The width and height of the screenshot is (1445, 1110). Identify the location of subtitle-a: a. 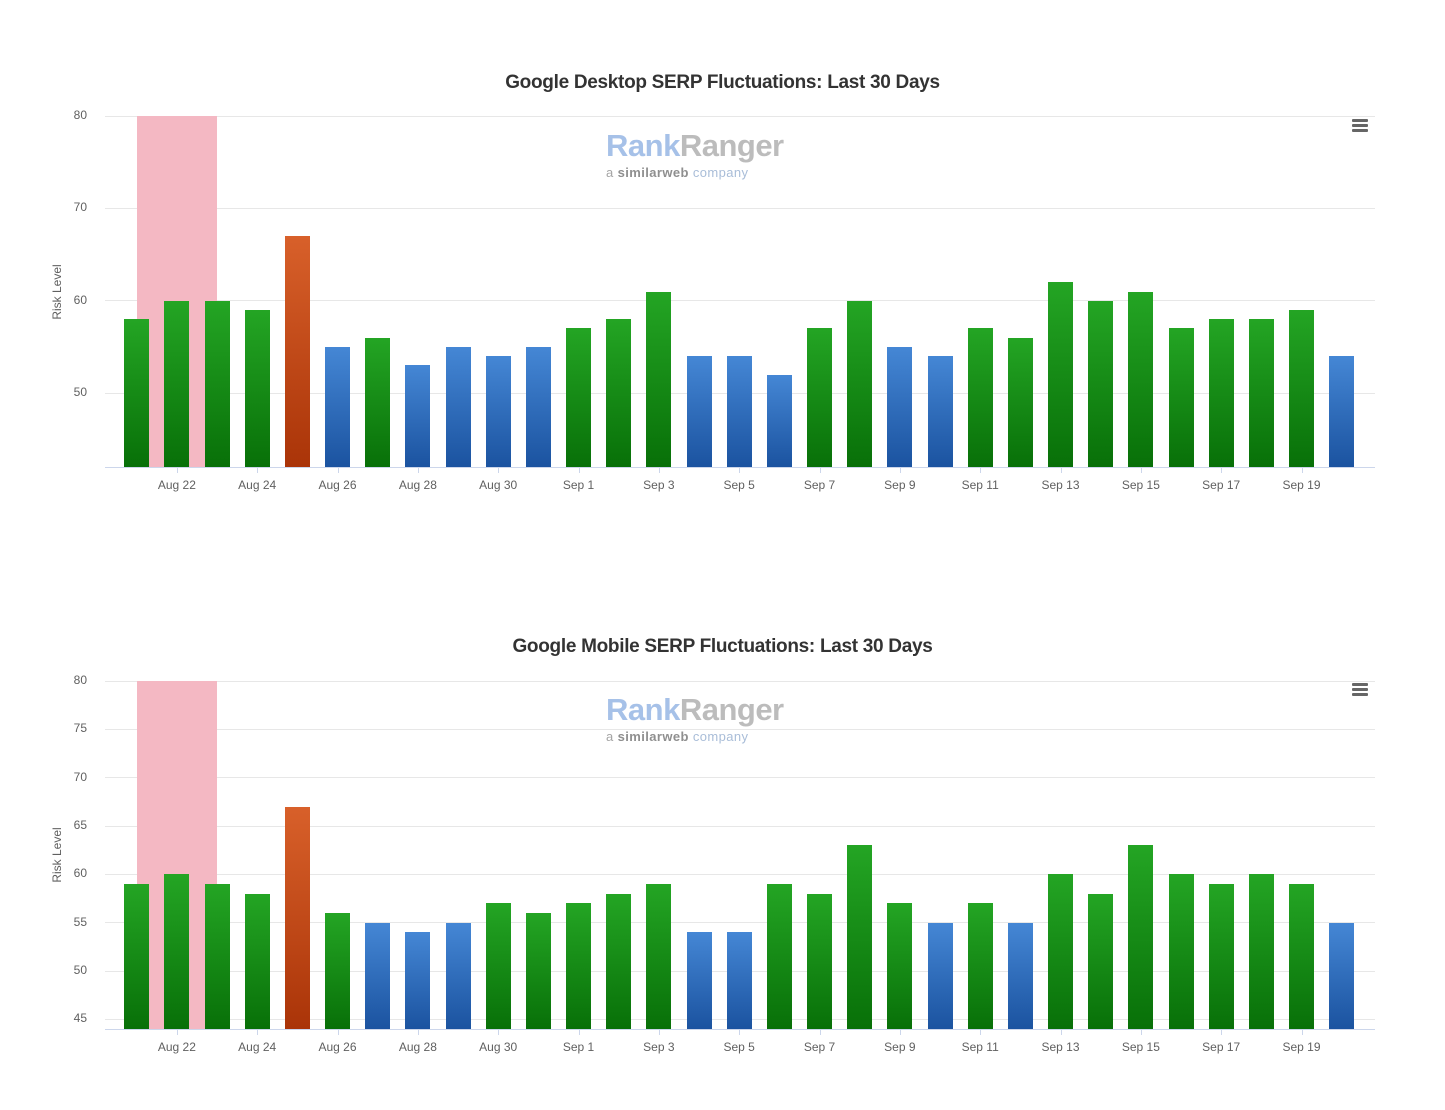
(610, 172).